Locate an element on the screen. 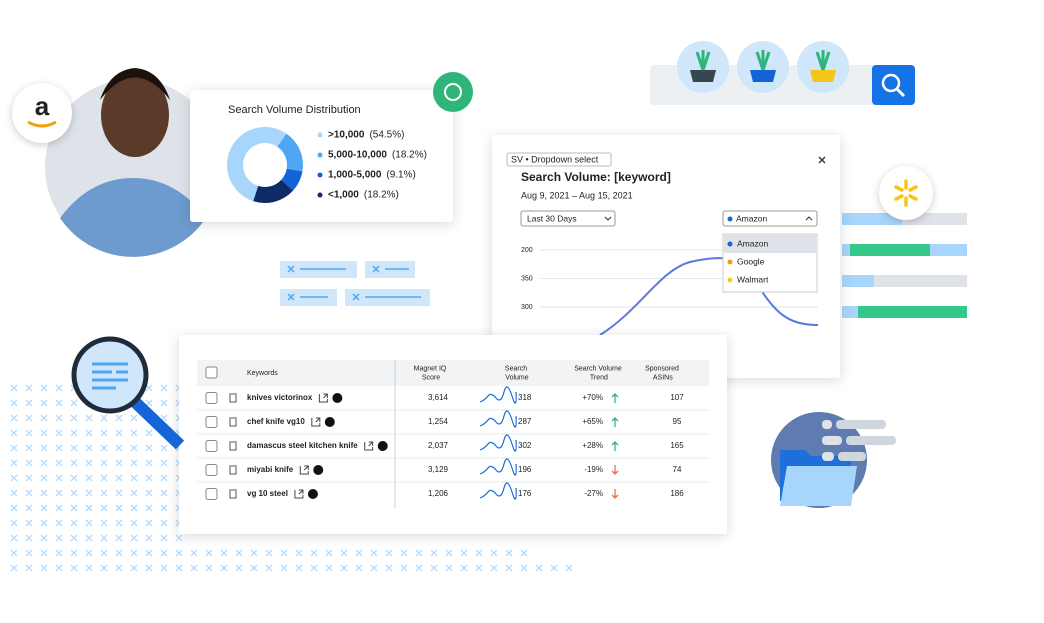 The width and height of the screenshot is (1044, 623). plant-icons is located at coordinates (763, 67).